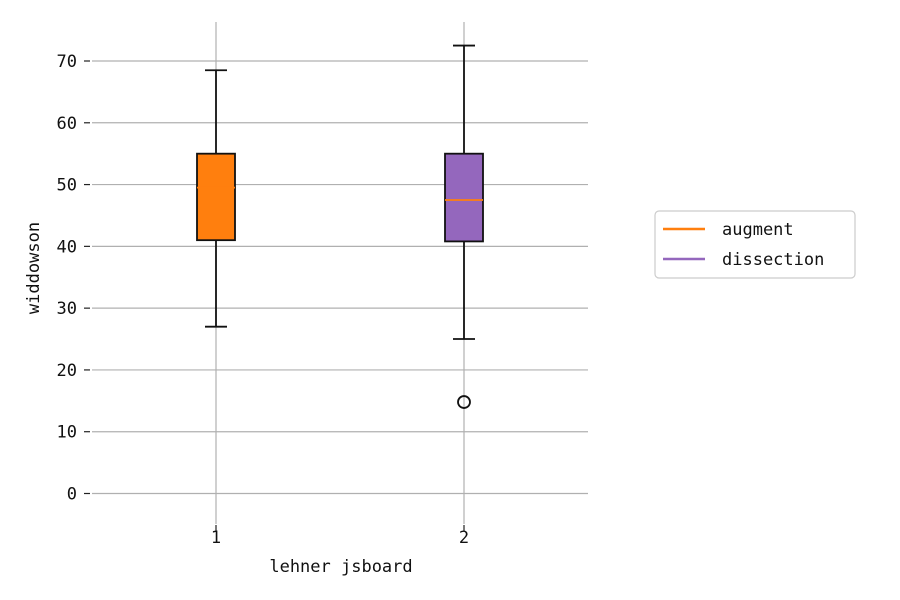  I want to click on y-tick-label: 0, so click(72, 495).